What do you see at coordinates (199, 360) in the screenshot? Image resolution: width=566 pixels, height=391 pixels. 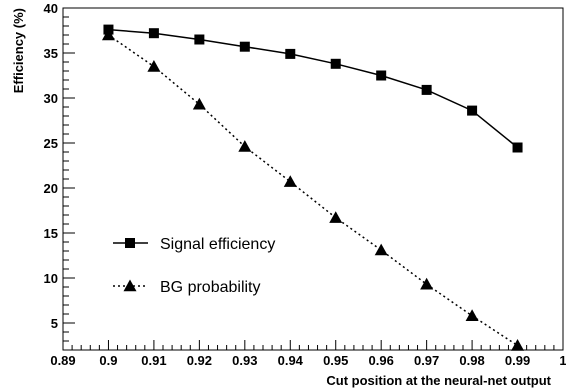 I see `x-tick-label: 0.92` at bounding box center [199, 360].